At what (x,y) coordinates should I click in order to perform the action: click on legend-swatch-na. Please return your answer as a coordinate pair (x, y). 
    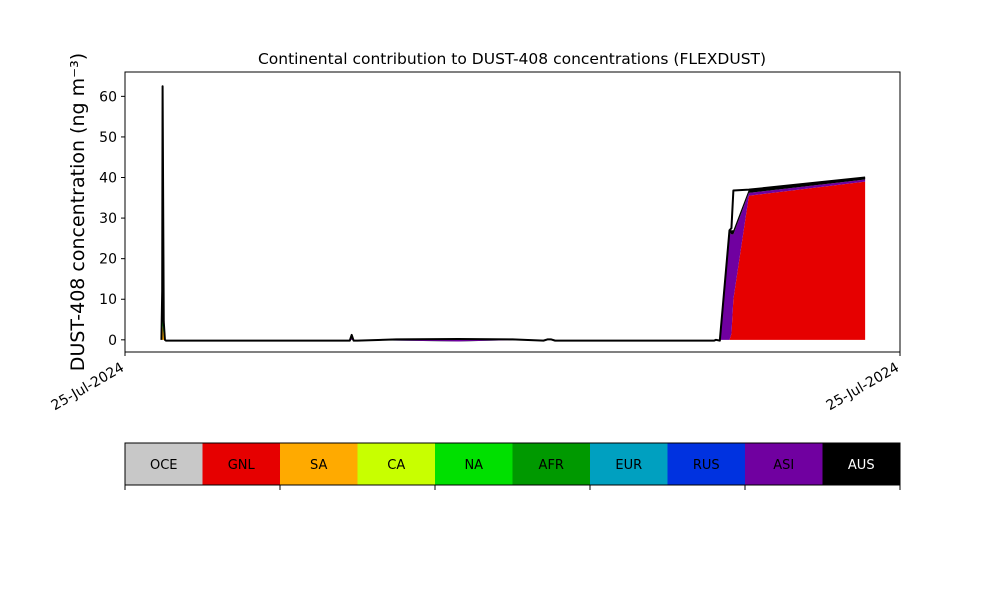
    Looking at the image, I should click on (474, 464).